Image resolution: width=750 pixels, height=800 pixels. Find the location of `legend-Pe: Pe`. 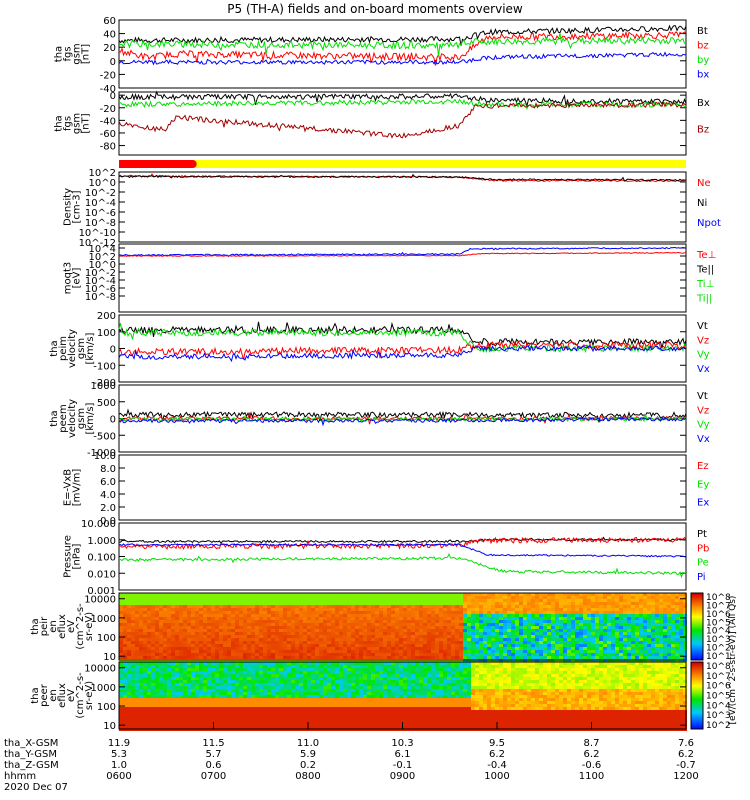

legend-Pe: Pe is located at coordinates (703, 563).